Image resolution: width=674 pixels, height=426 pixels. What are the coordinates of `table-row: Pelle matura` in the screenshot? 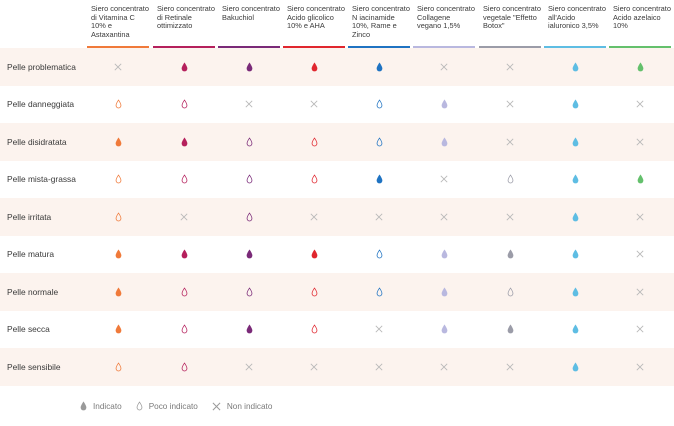 It's located at (337, 255).